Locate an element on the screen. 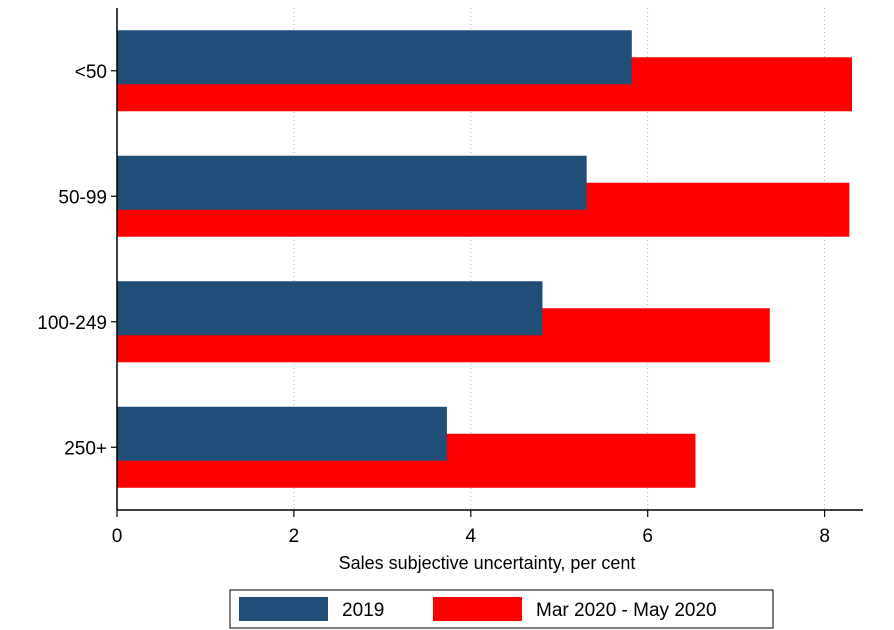  x-tick-label: 6 is located at coordinates (647, 536).